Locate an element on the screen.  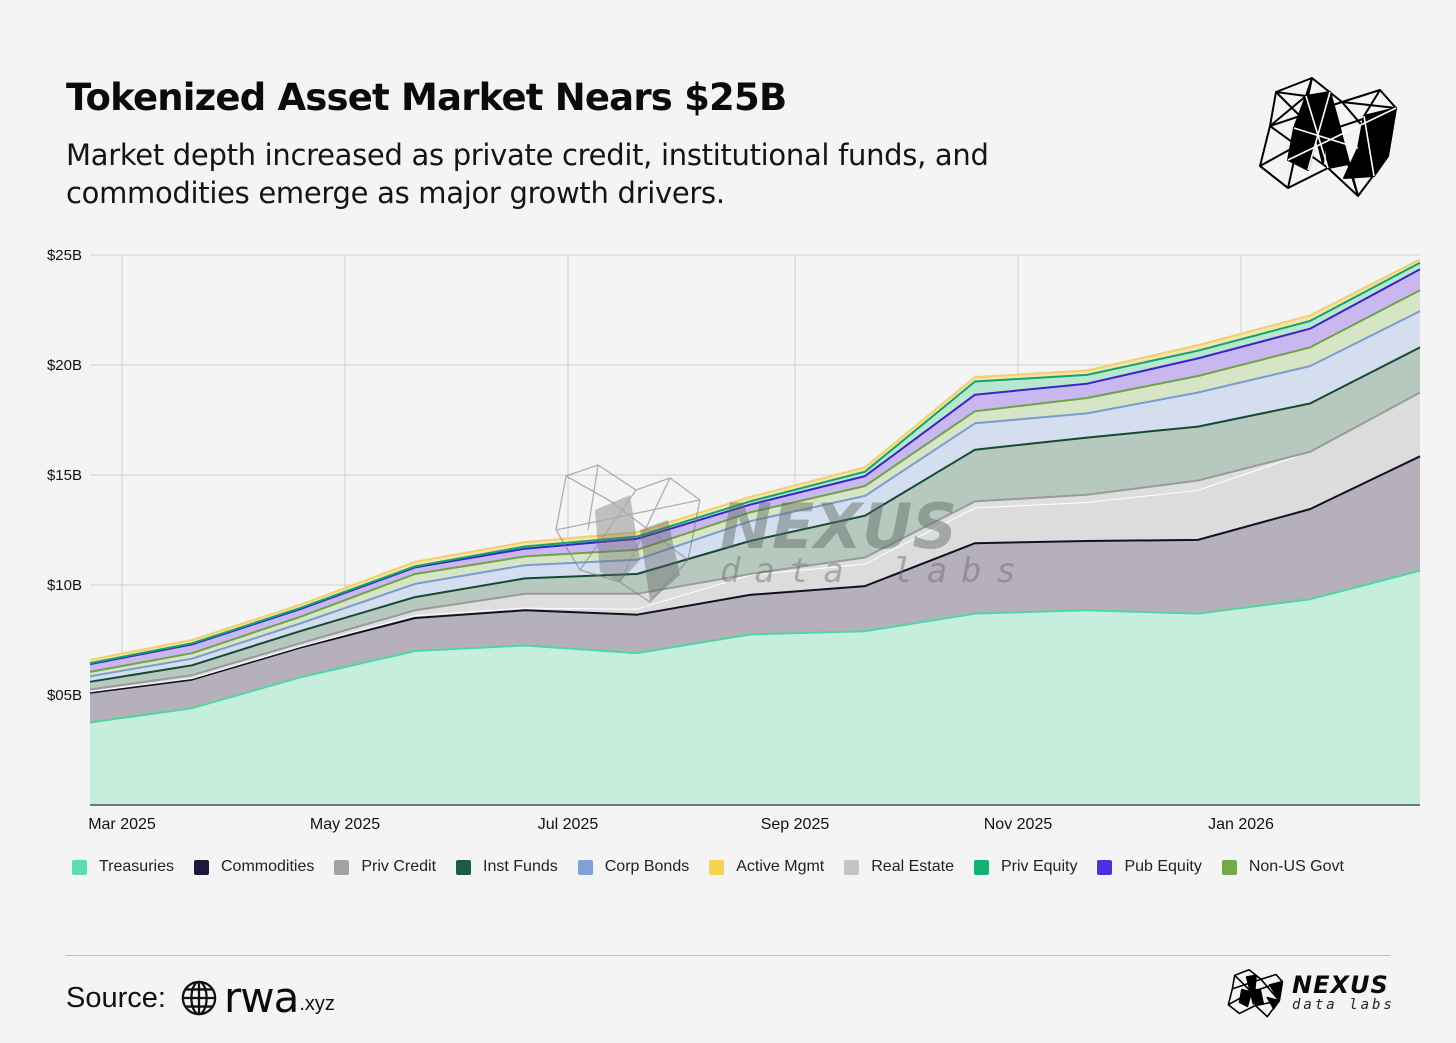
y-tick-label: $05B is located at coordinates (64, 695).